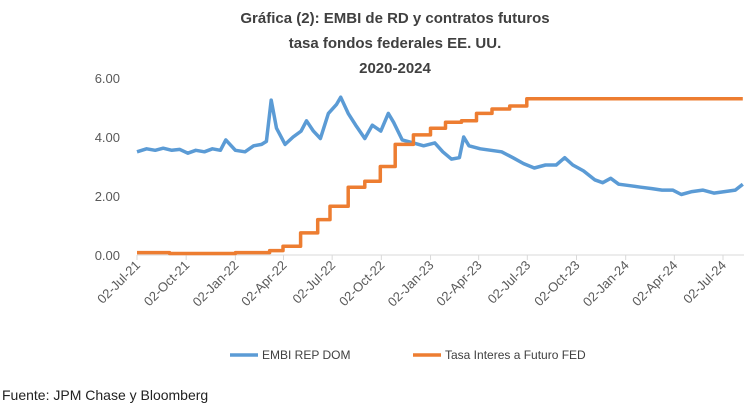 Image resolution: width=750 pixels, height=410 pixels. I want to click on x-tick-label: 02-Jan-23, so click(411, 284).